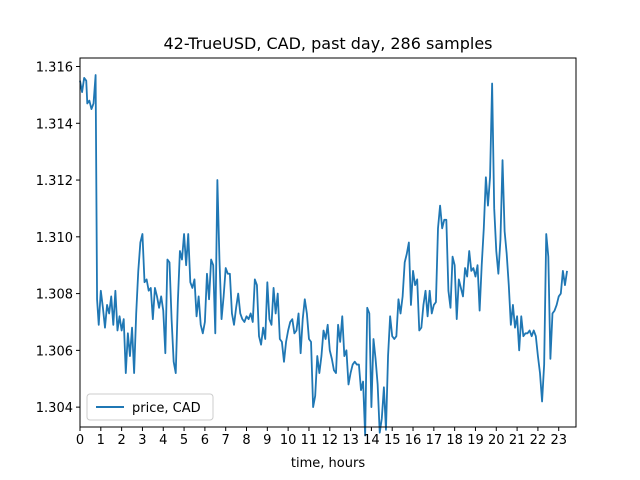 This screenshot has height=480, width=640. What do you see at coordinates (163, 440) in the screenshot?
I see `x-tick-label: 4` at bounding box center [163, 440].